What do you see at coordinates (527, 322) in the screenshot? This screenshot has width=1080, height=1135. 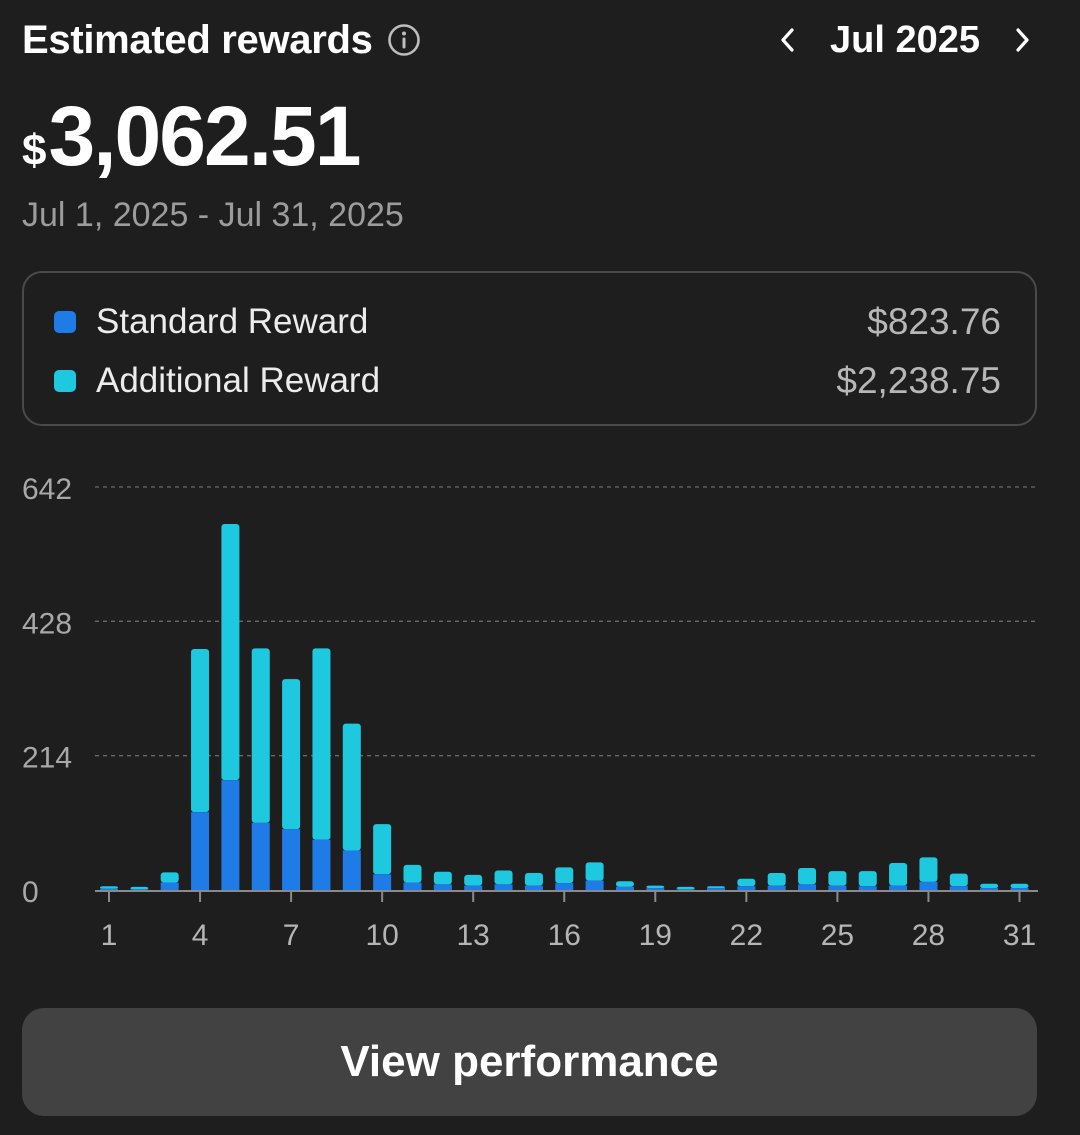 I see `legend-row-standard: Standard Reward $823.76` at bounding box center [527, 322].